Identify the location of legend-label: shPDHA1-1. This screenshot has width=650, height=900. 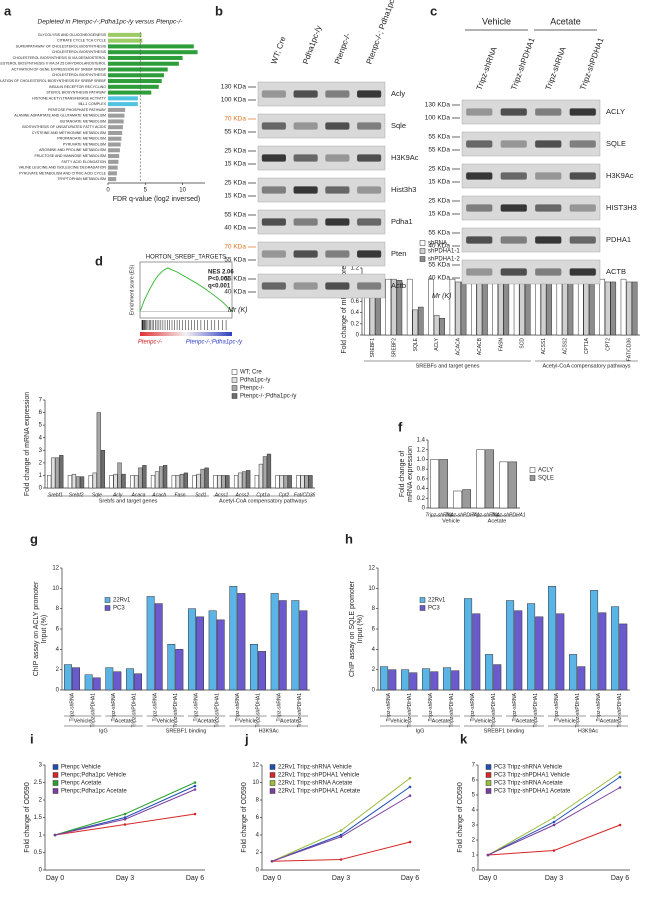
(444, 252).